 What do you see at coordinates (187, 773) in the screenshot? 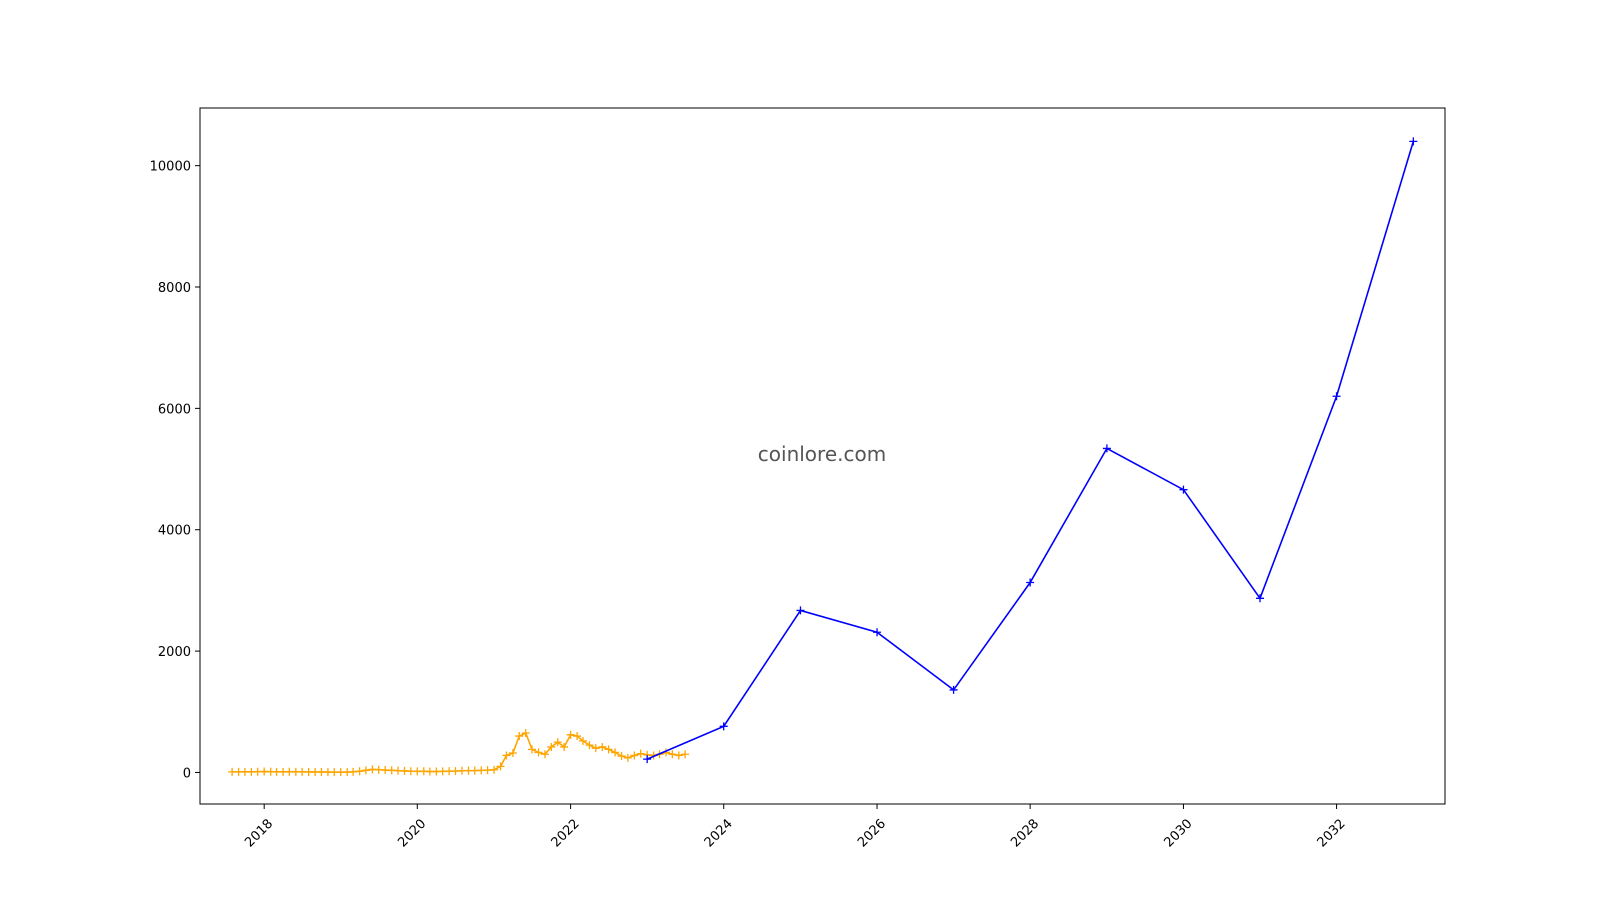
I see `y-tick-label: 0` at bounding box center [187, 773].